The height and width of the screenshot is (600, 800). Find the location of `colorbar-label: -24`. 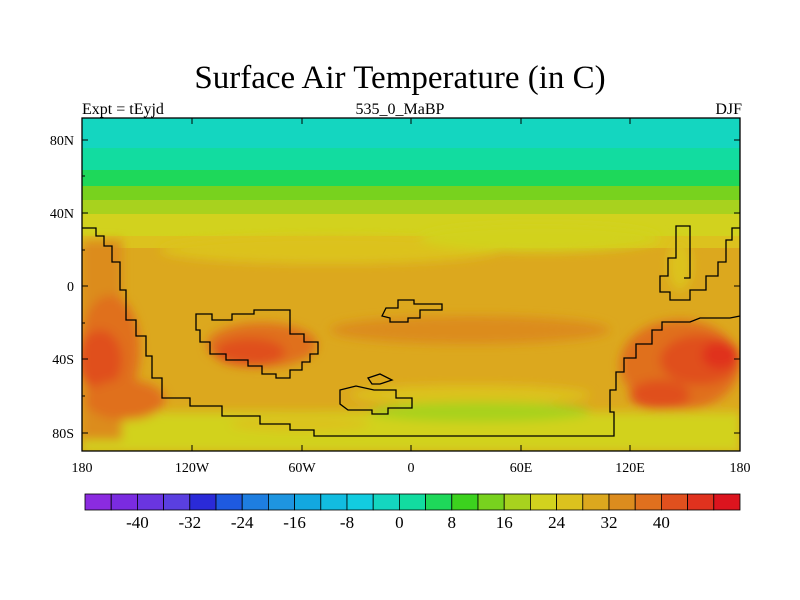

colorbar-label: -24 is located at coordinates (242, 522).